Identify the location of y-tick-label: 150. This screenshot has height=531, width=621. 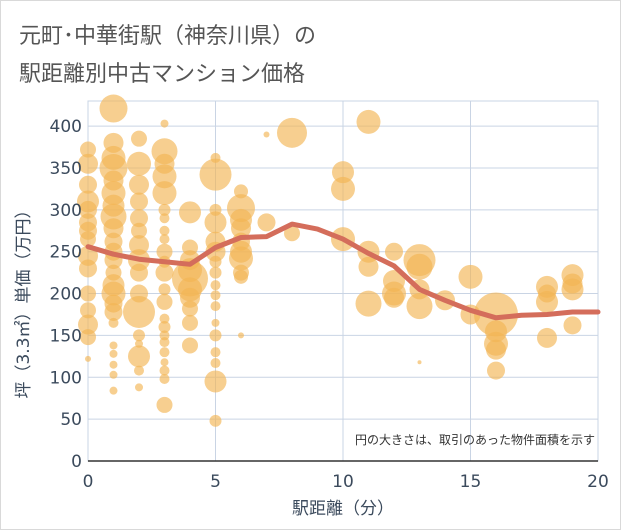
(66, 336).